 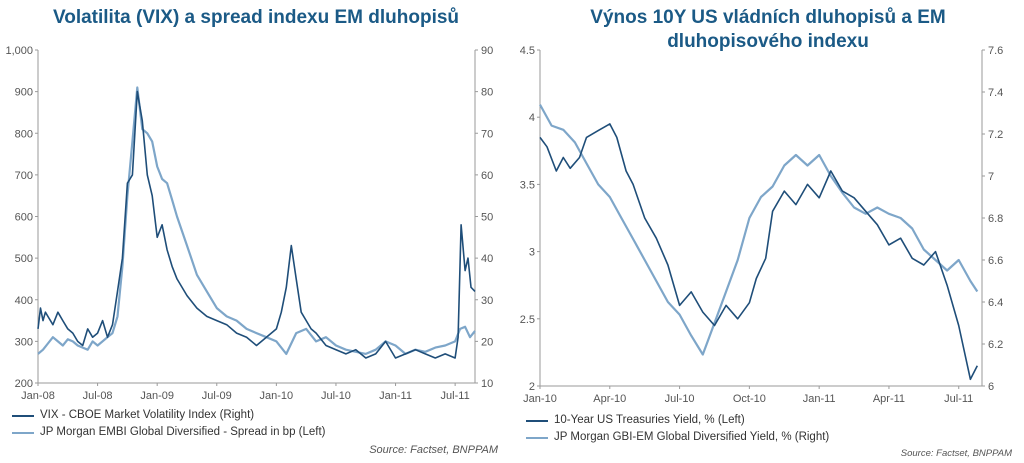 I want to click on y-tick-label-left: 700, so click(x=24, y=176).